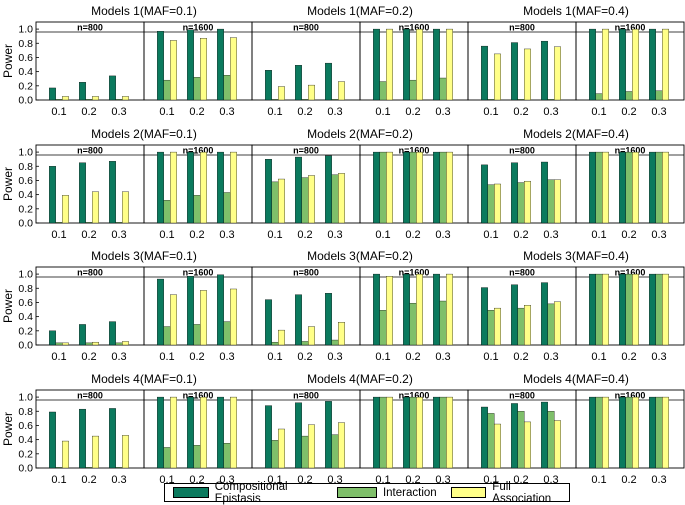 The image size is (685, 505). Describe the element at coordinates (442, 112) in the screenshot. I see `x-tick-label-r1-g2-p2: 0.3` at that location.